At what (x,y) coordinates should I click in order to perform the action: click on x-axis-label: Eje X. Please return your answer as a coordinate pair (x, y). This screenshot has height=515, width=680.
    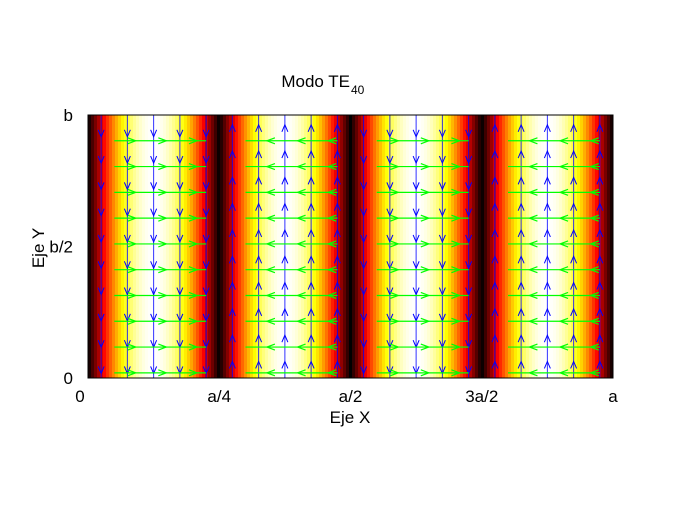
    Looking at the image, I should click on (350, 417).